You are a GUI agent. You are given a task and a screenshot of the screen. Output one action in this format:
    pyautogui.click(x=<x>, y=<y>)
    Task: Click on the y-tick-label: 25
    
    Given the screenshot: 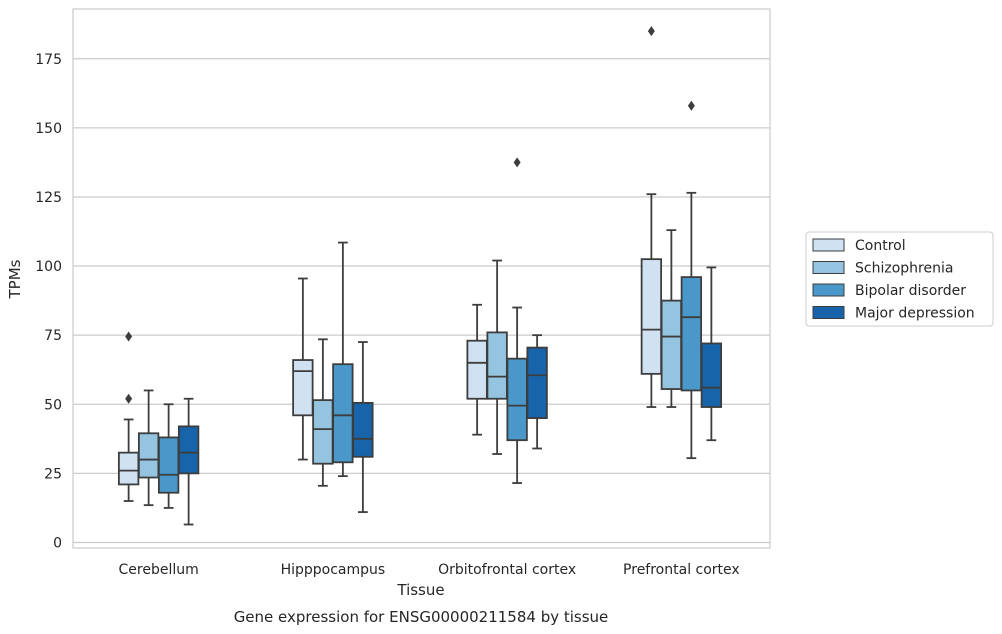 What is the action you would take?
    pyautogui.click(x=53, y=474)
    